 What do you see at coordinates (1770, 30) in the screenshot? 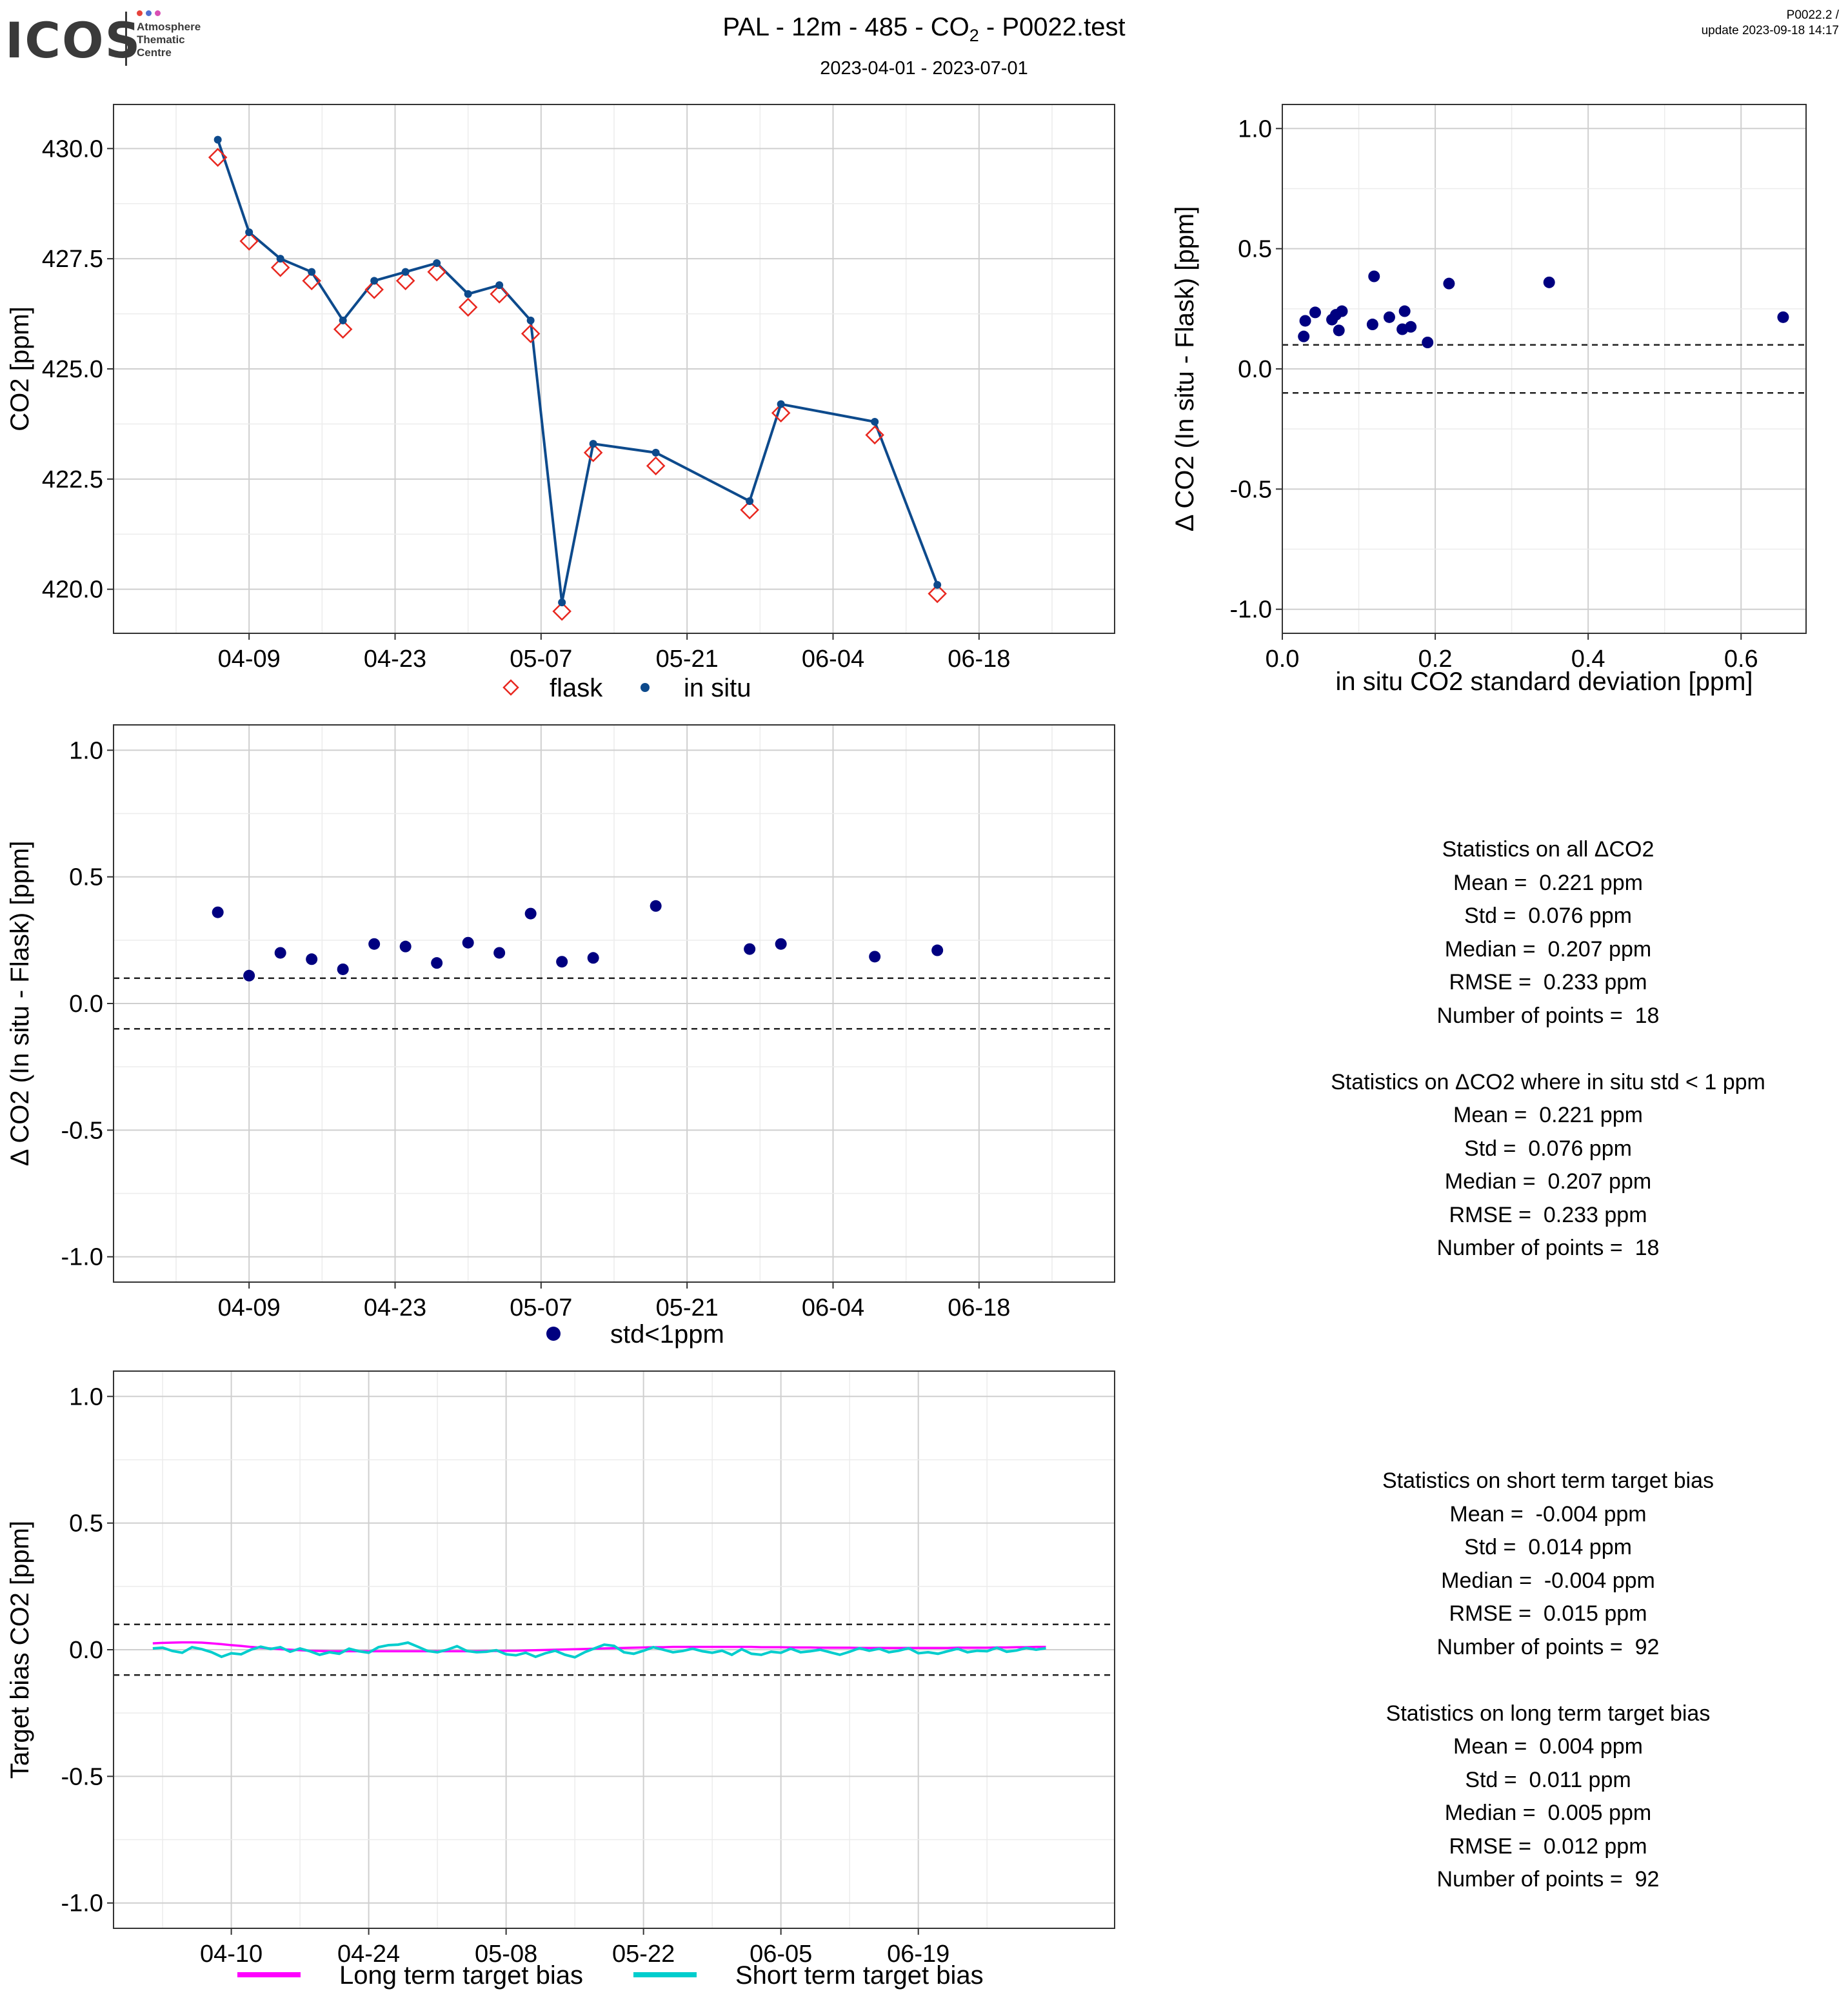
I see `update-line: update 2023-09-18 14:17` at bounding box center [1770, 30].